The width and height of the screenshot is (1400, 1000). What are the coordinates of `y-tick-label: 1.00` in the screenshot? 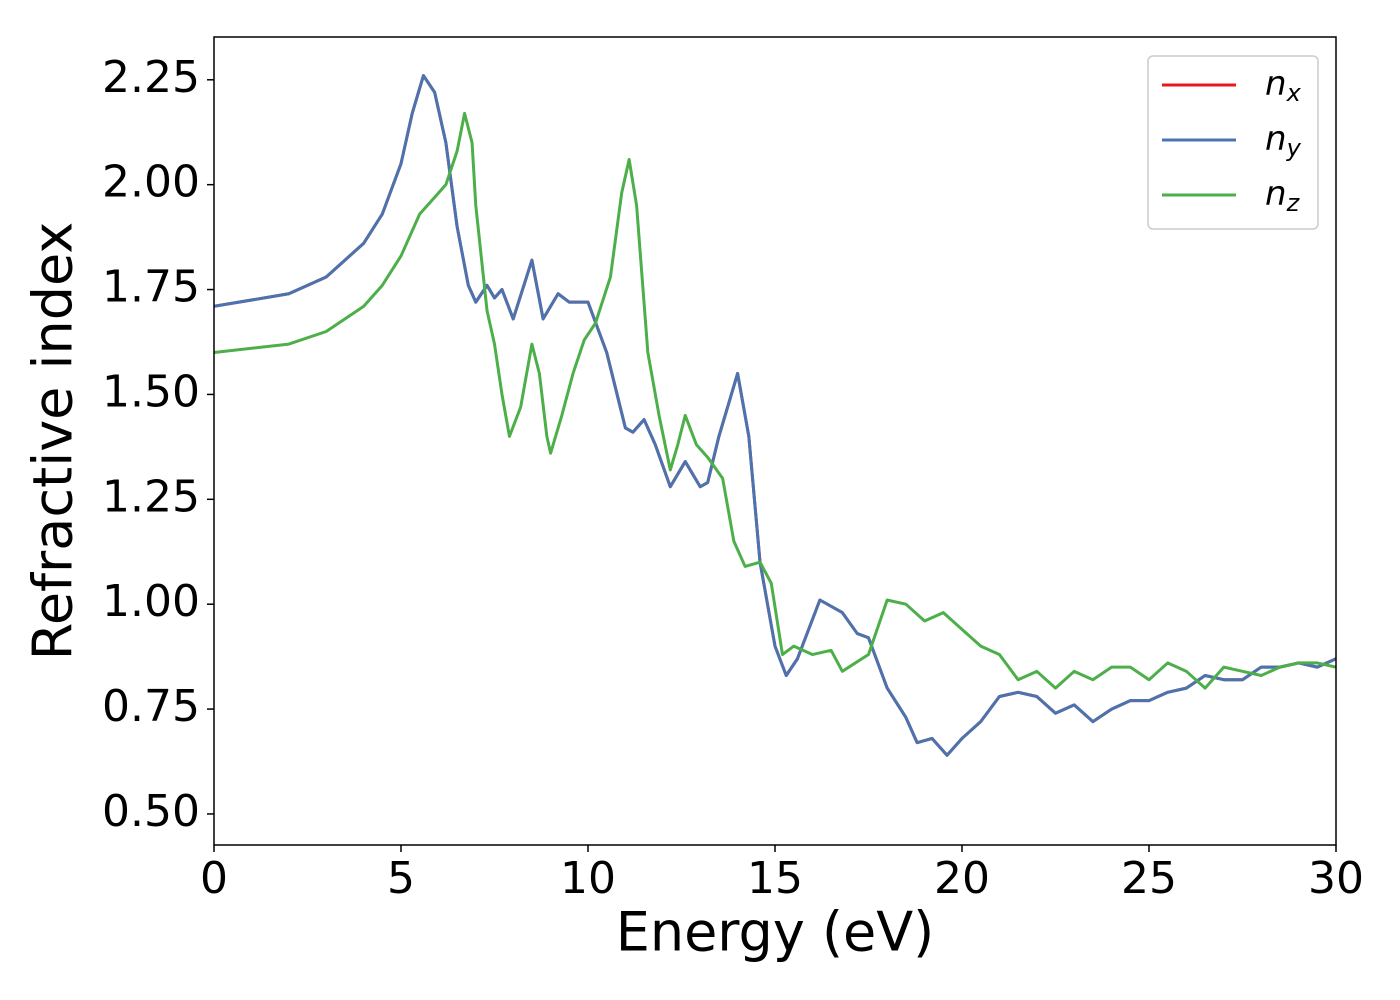 It's located at (151, 601).